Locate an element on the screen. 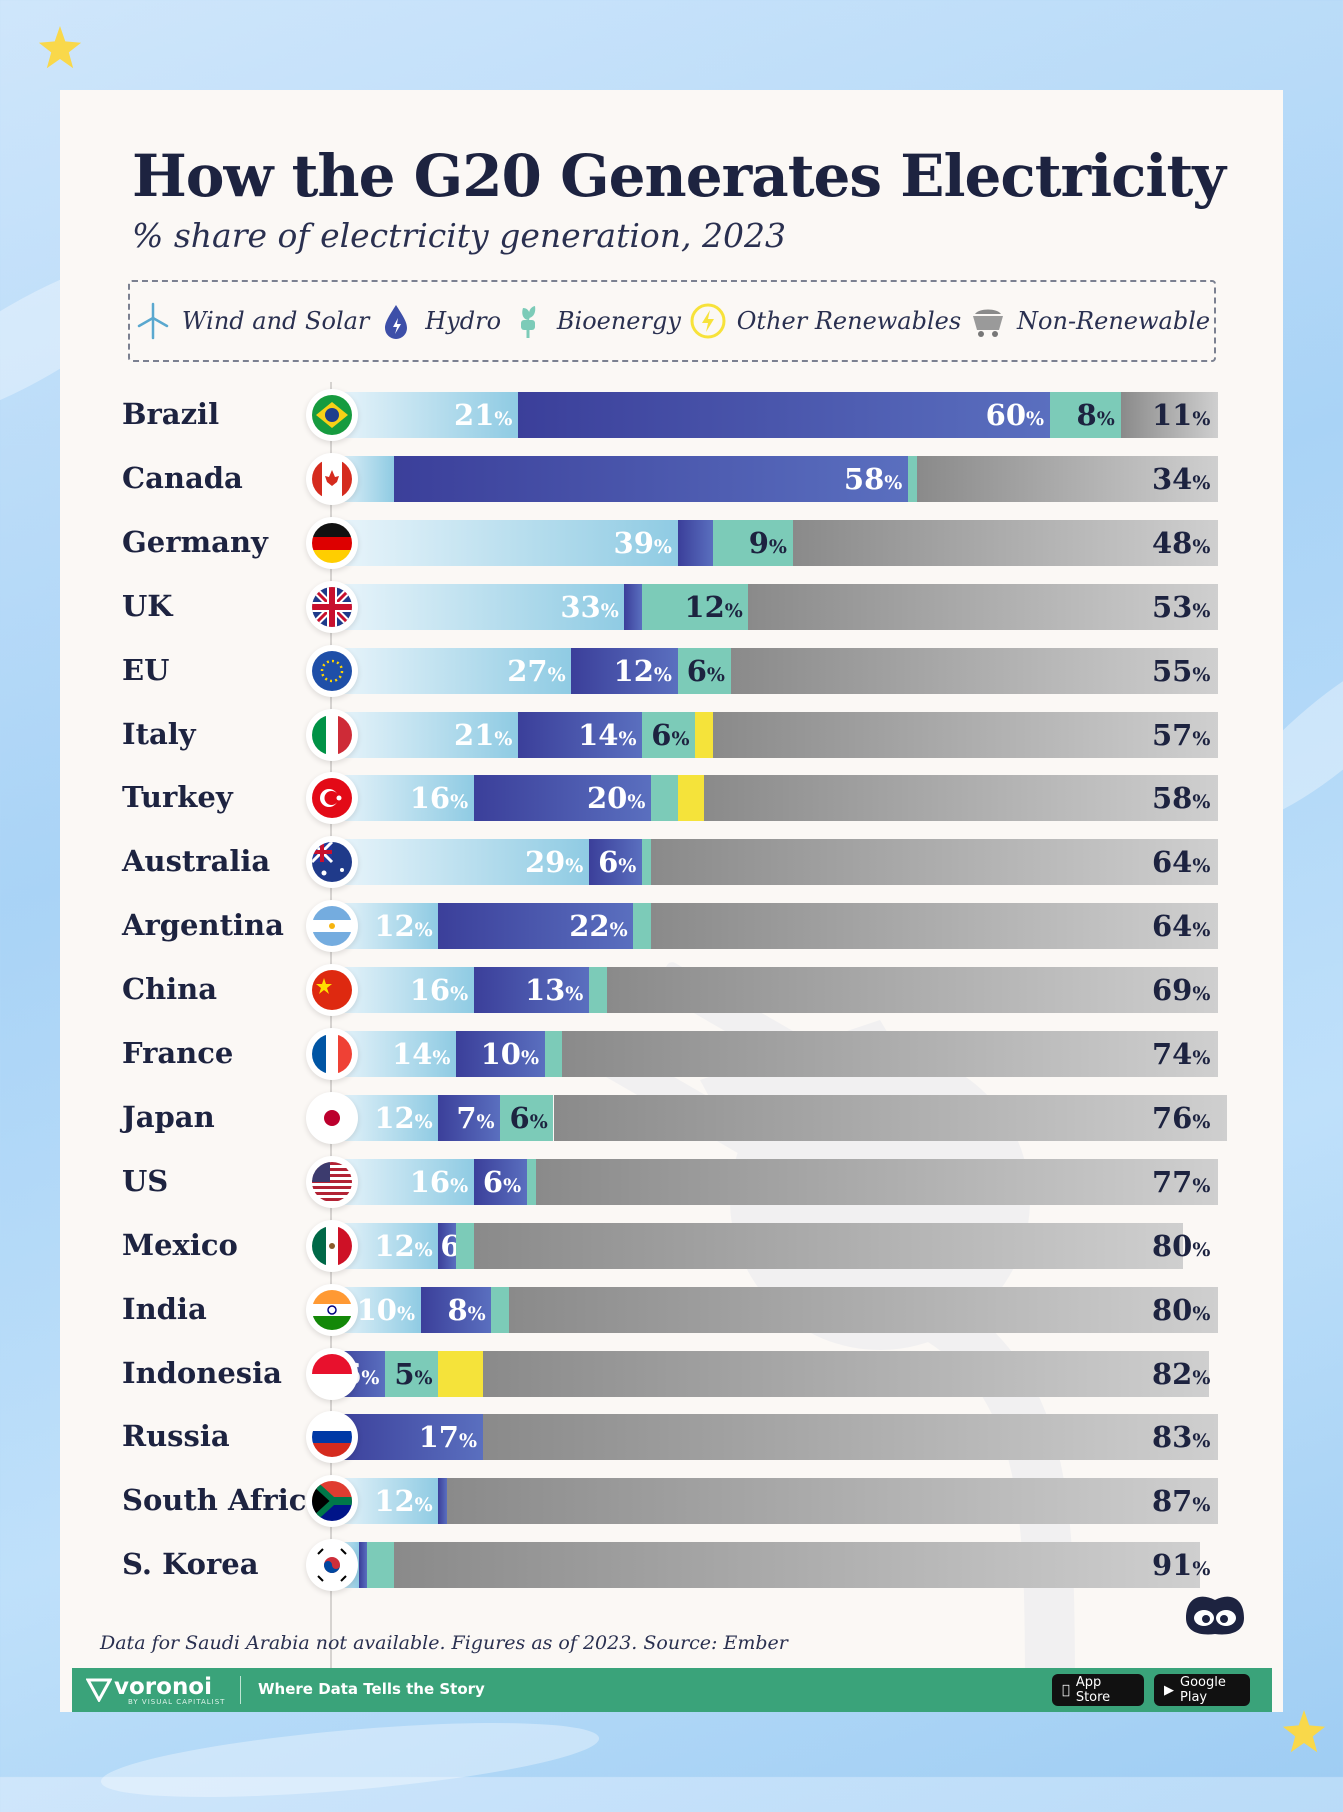  play-icon: ▶ is located at coordinates (1169, 1690).